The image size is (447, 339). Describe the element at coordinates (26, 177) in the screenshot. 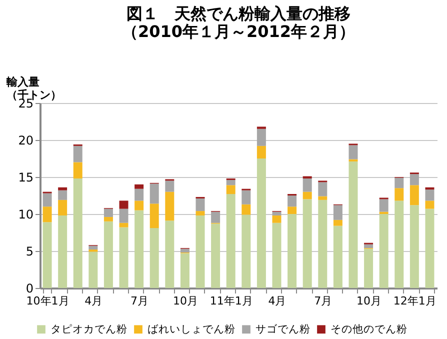

I see `y-tick-label: 15` at that location.